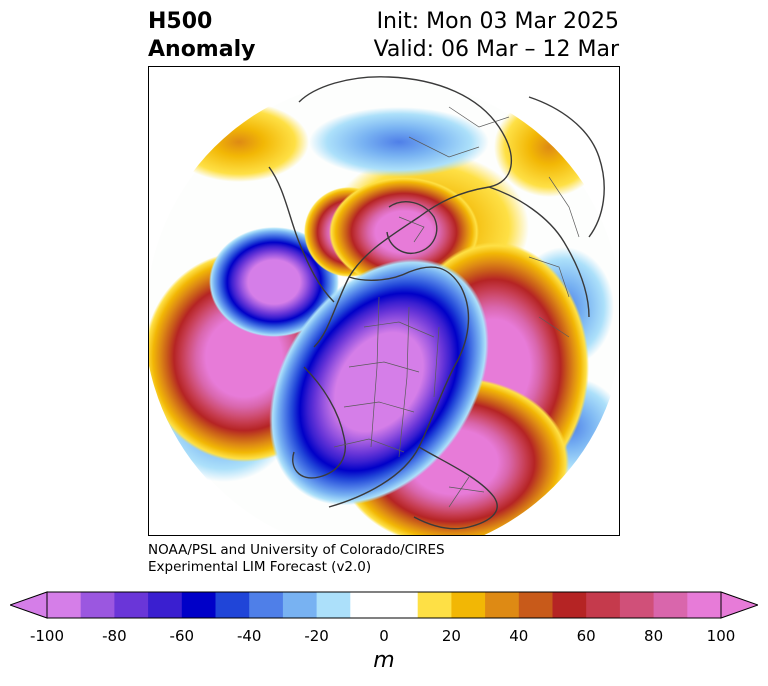 The height and width of the screenshot is (686, 768). What do you see at coordinates (384, 636) in the screenshot?
I see `colorbar-tick-label: 0` at bounding box center [384, 636].